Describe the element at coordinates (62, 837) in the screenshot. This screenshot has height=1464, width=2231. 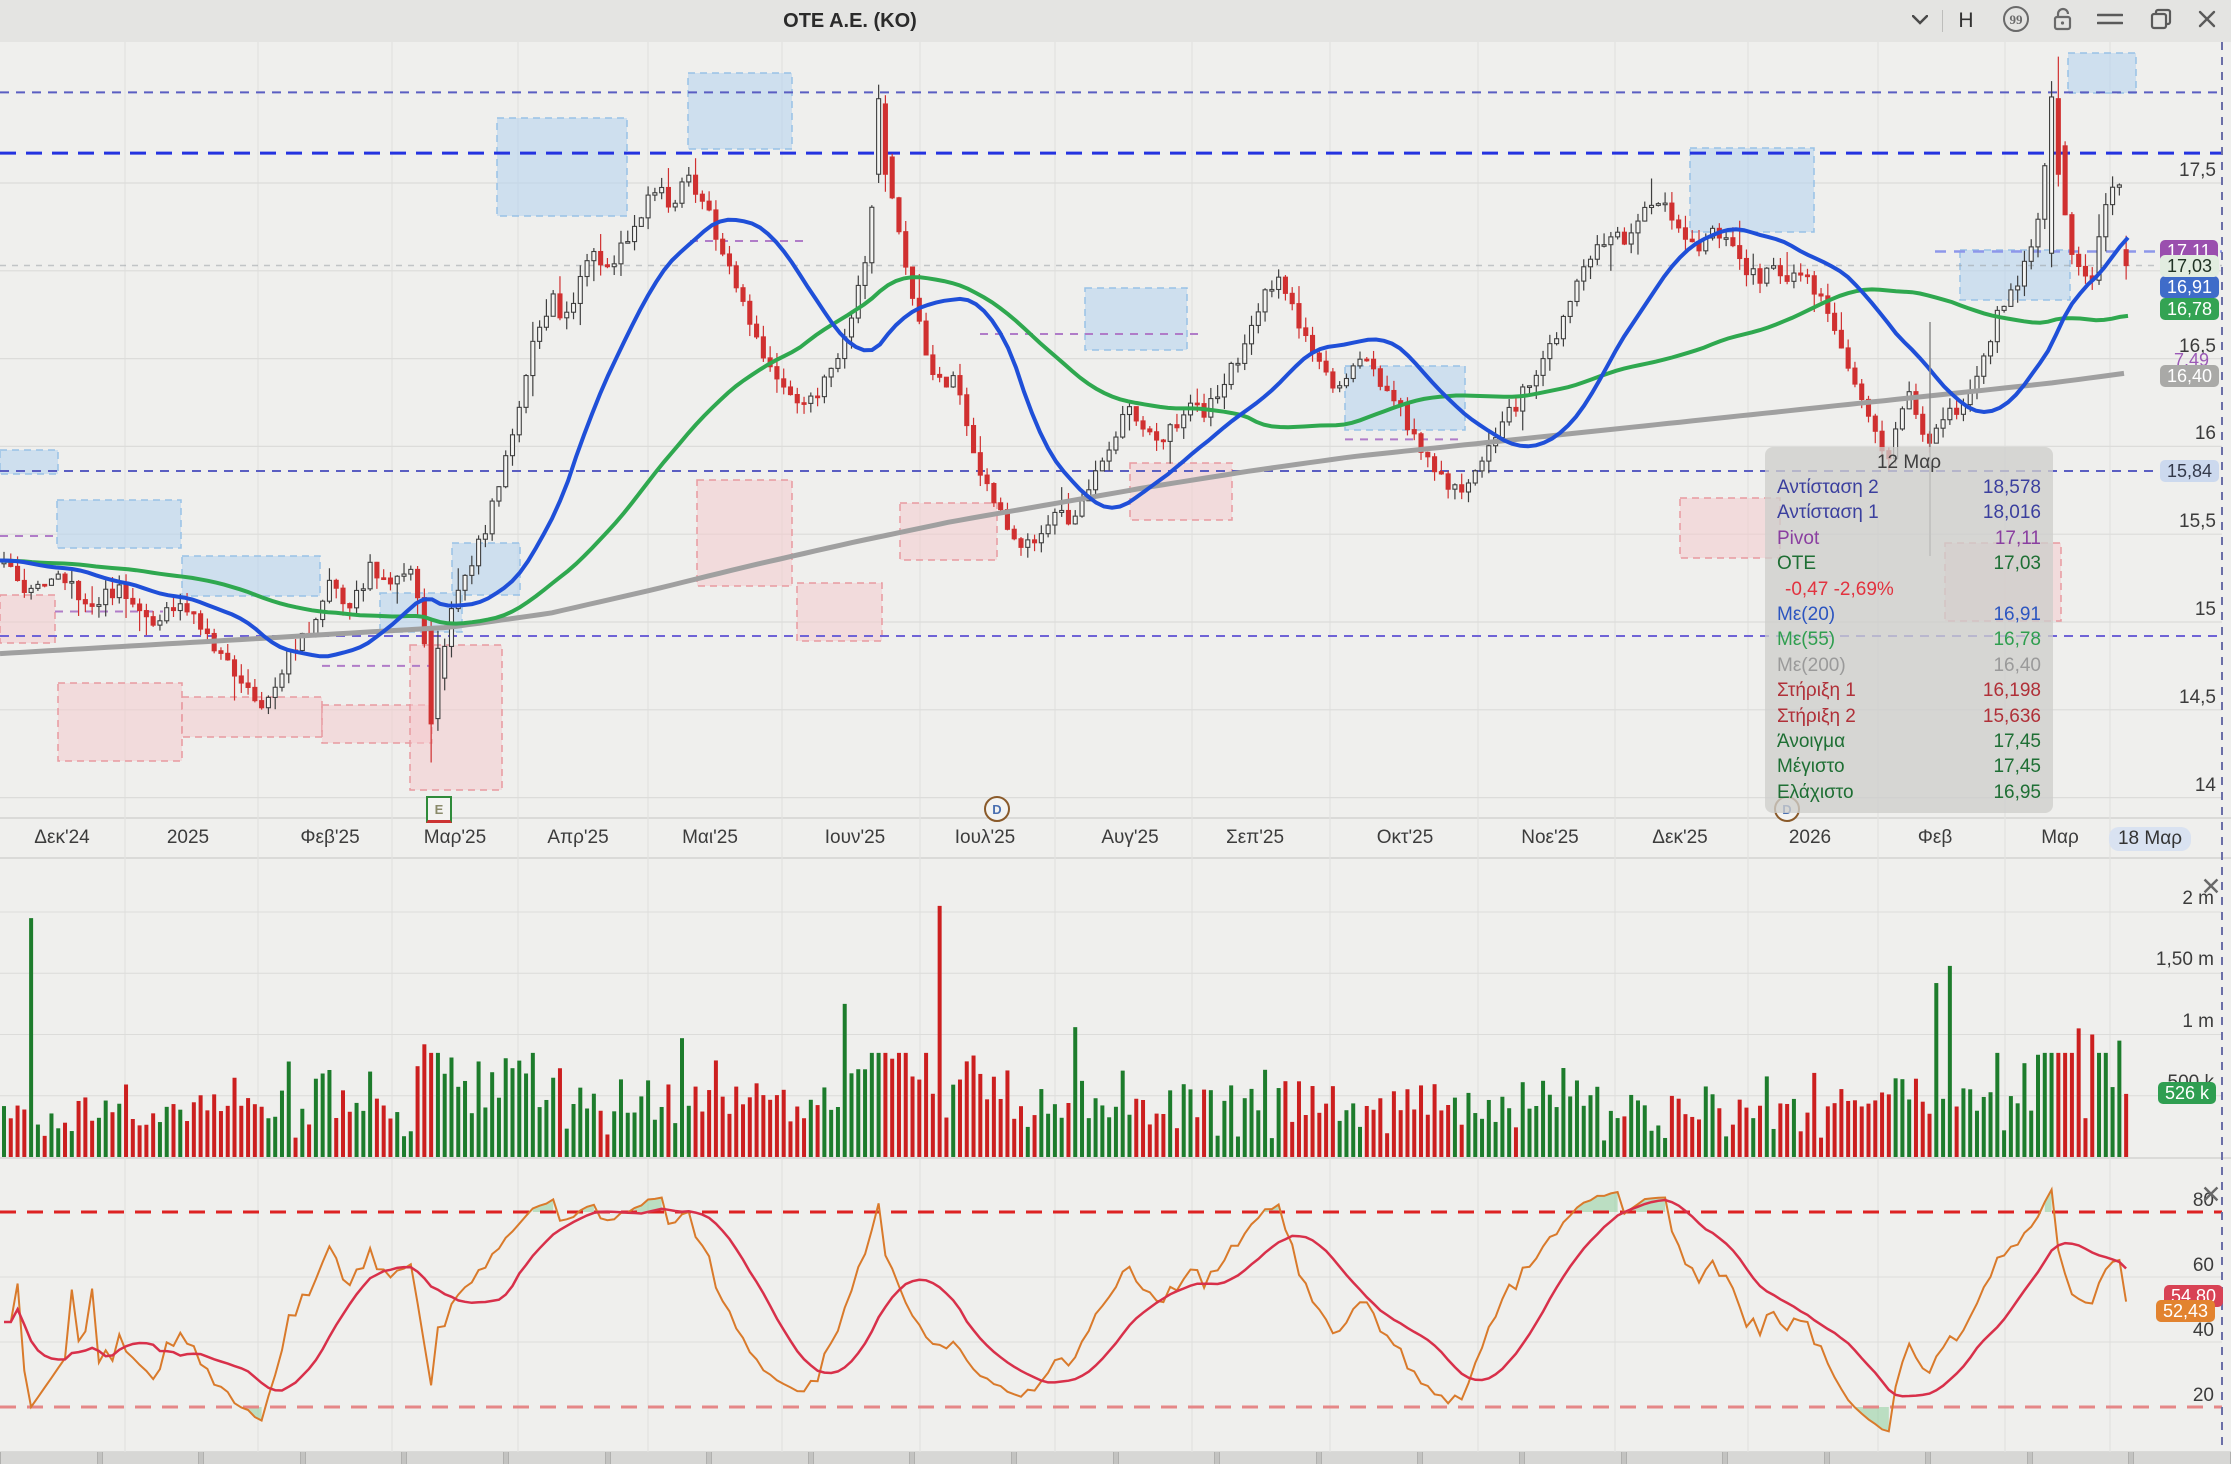
I see `date-axis-label: Δεκ'24` at that location.